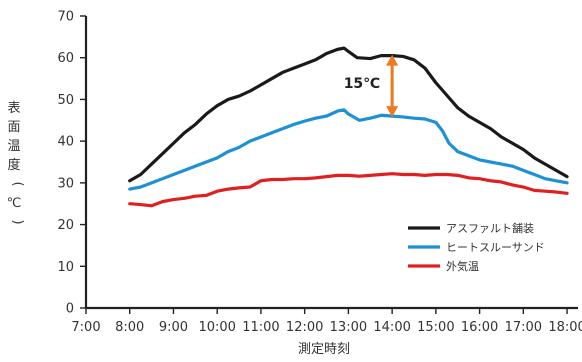  Describe the element at coordinates (65, 183) in the screenshot. I see `y-tick-label: 30` at that location.